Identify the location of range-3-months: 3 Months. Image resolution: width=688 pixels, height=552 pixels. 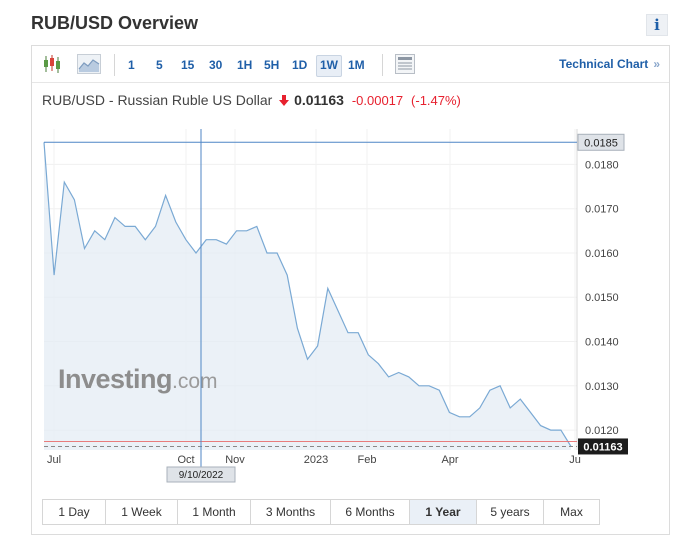
(291, 512).